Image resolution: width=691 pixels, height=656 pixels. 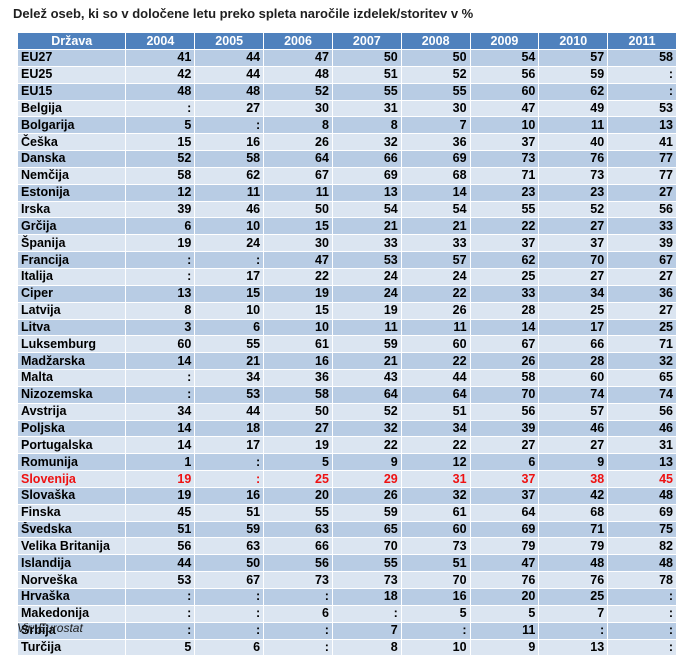 What do you see at coordinates (573, 142) in the screenshot?
I see `value-cell: 40` at bounding box center [573, 142].